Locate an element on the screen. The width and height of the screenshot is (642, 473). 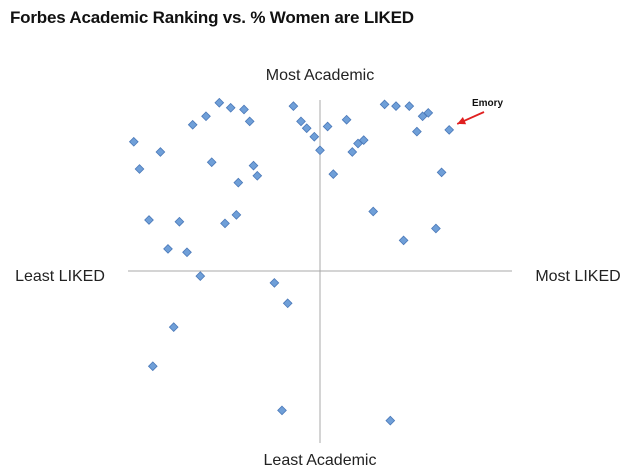
annotation-arrowhead is located at coordinates (462, 120).